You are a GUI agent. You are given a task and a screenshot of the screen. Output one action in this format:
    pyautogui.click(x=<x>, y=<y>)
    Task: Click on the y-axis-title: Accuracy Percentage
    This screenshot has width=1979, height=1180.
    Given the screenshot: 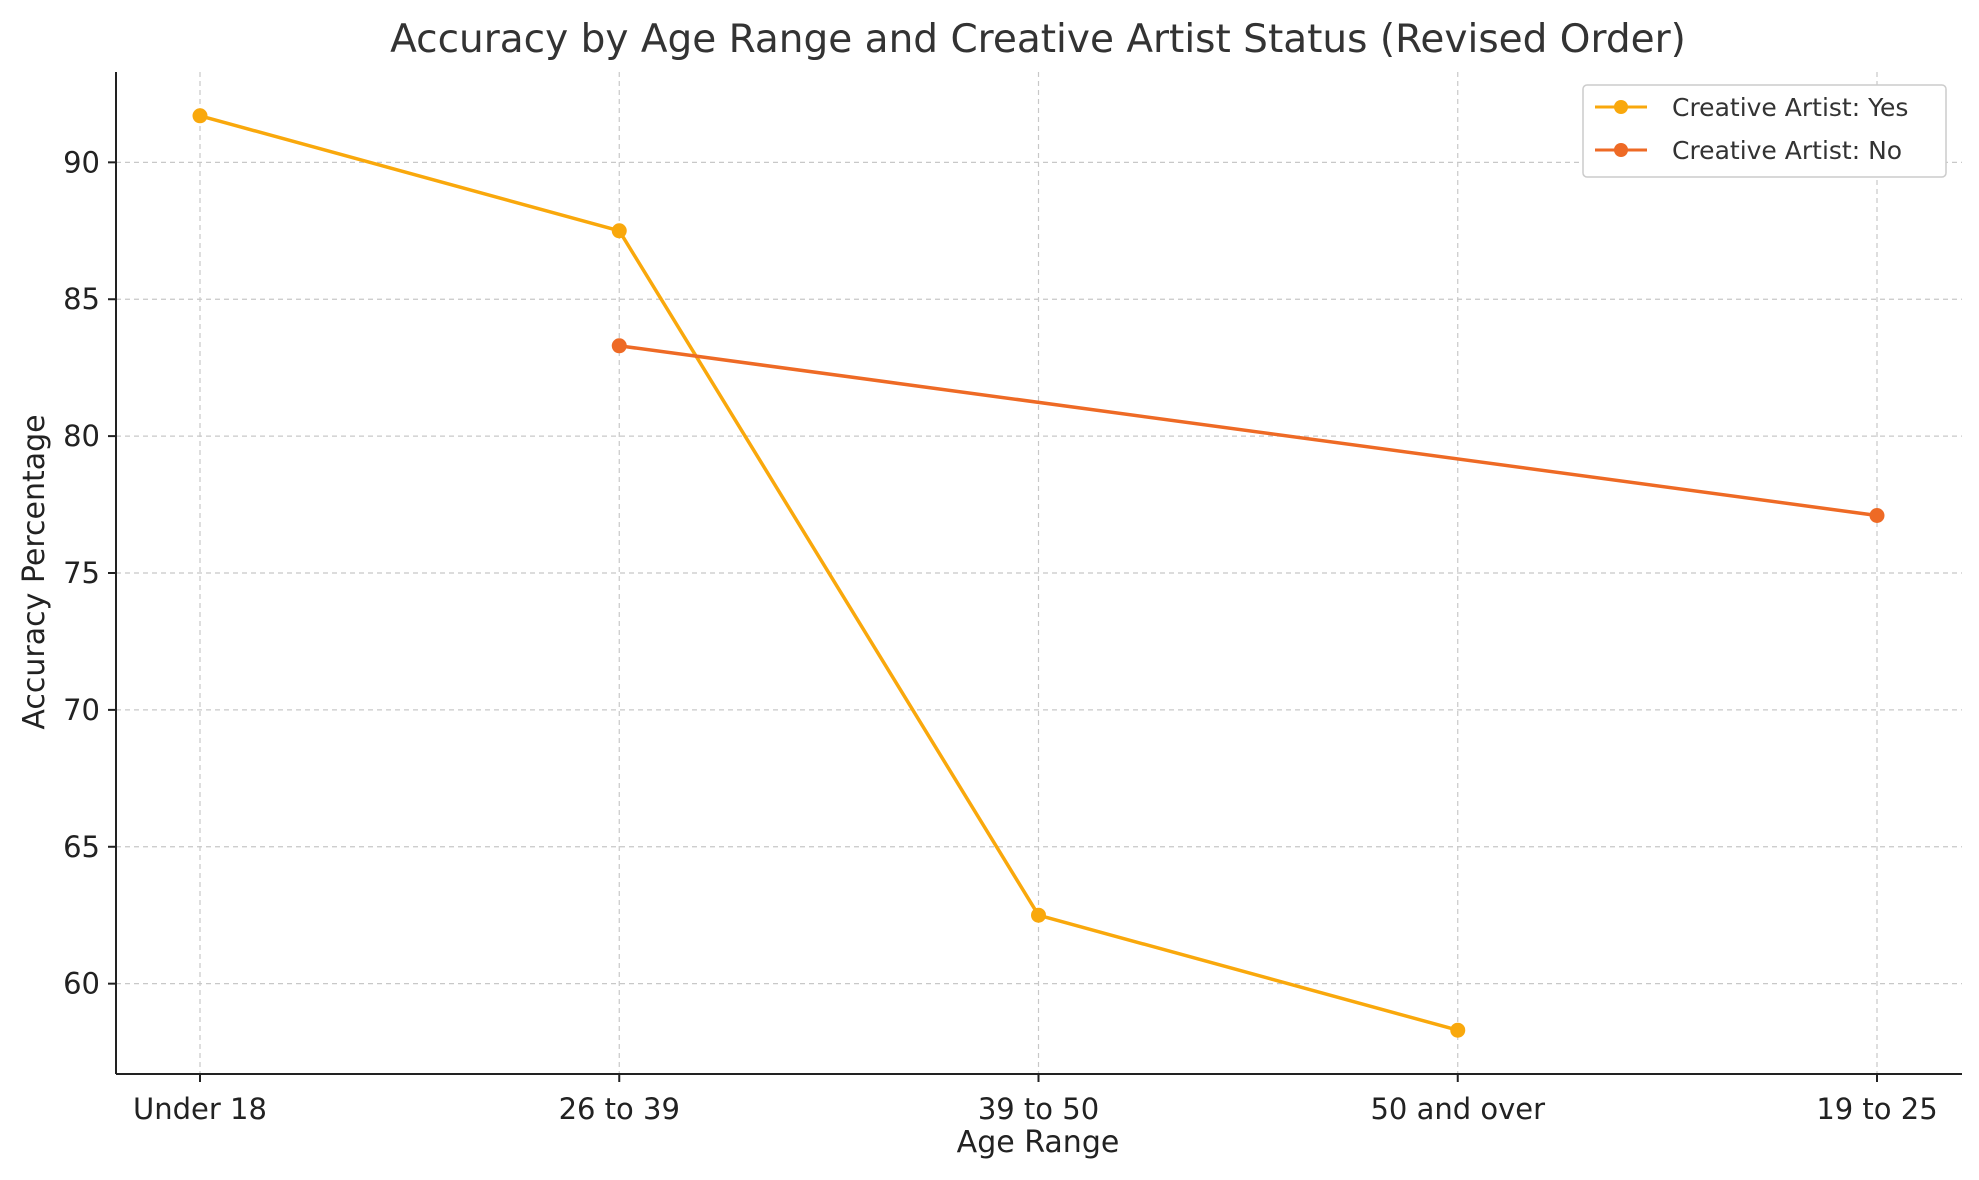 What is the action you would take?
    pyautogui.click(x=34, y=571)
    